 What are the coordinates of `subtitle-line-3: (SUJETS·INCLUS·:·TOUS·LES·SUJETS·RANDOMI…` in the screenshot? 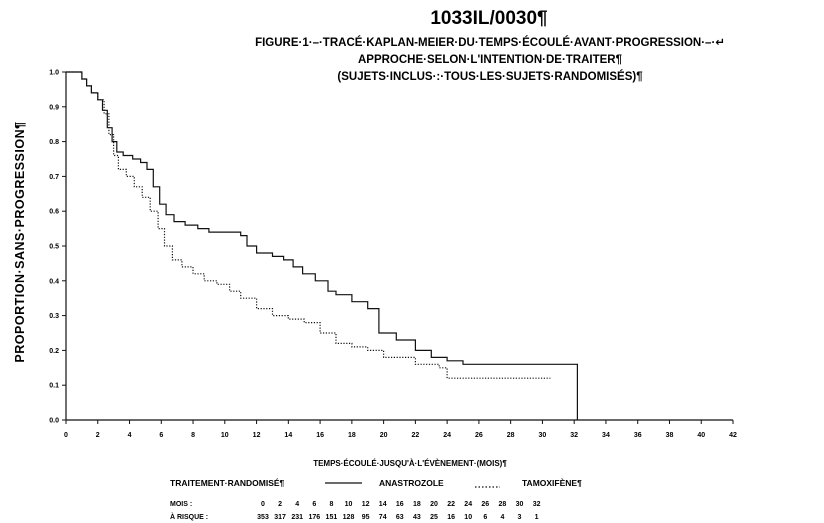 It's located at (490, 76).